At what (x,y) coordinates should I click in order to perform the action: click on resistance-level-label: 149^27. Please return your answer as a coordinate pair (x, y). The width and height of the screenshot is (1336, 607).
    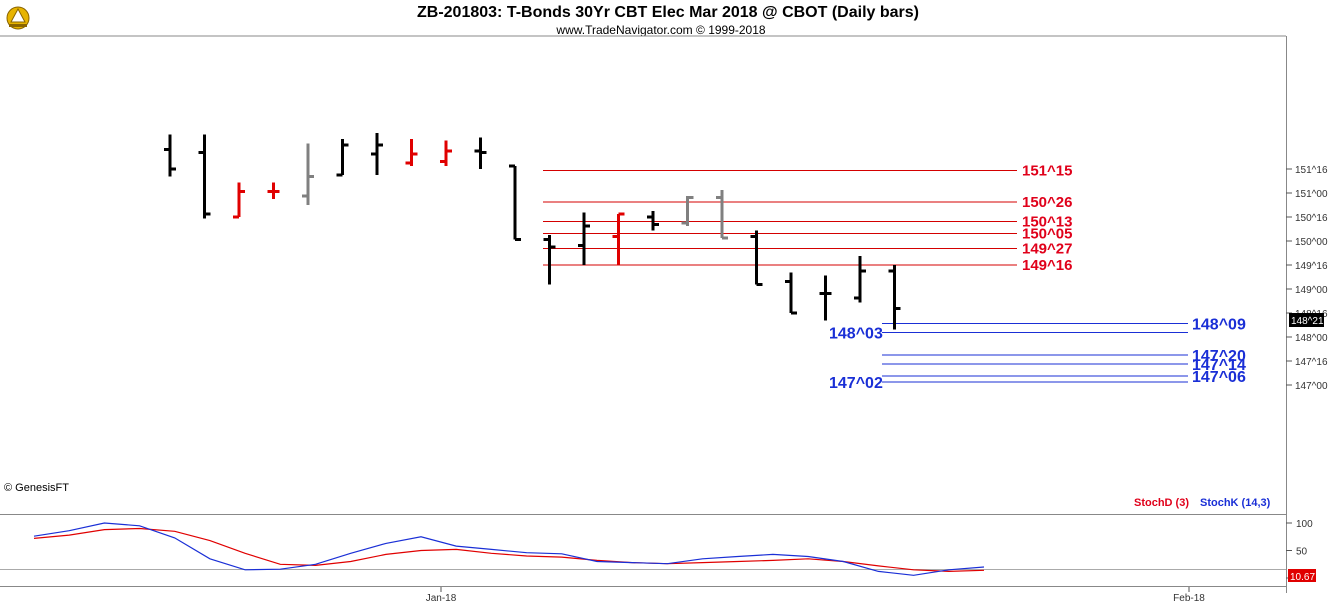
    Looking at the image, I should click on (1047, 249).